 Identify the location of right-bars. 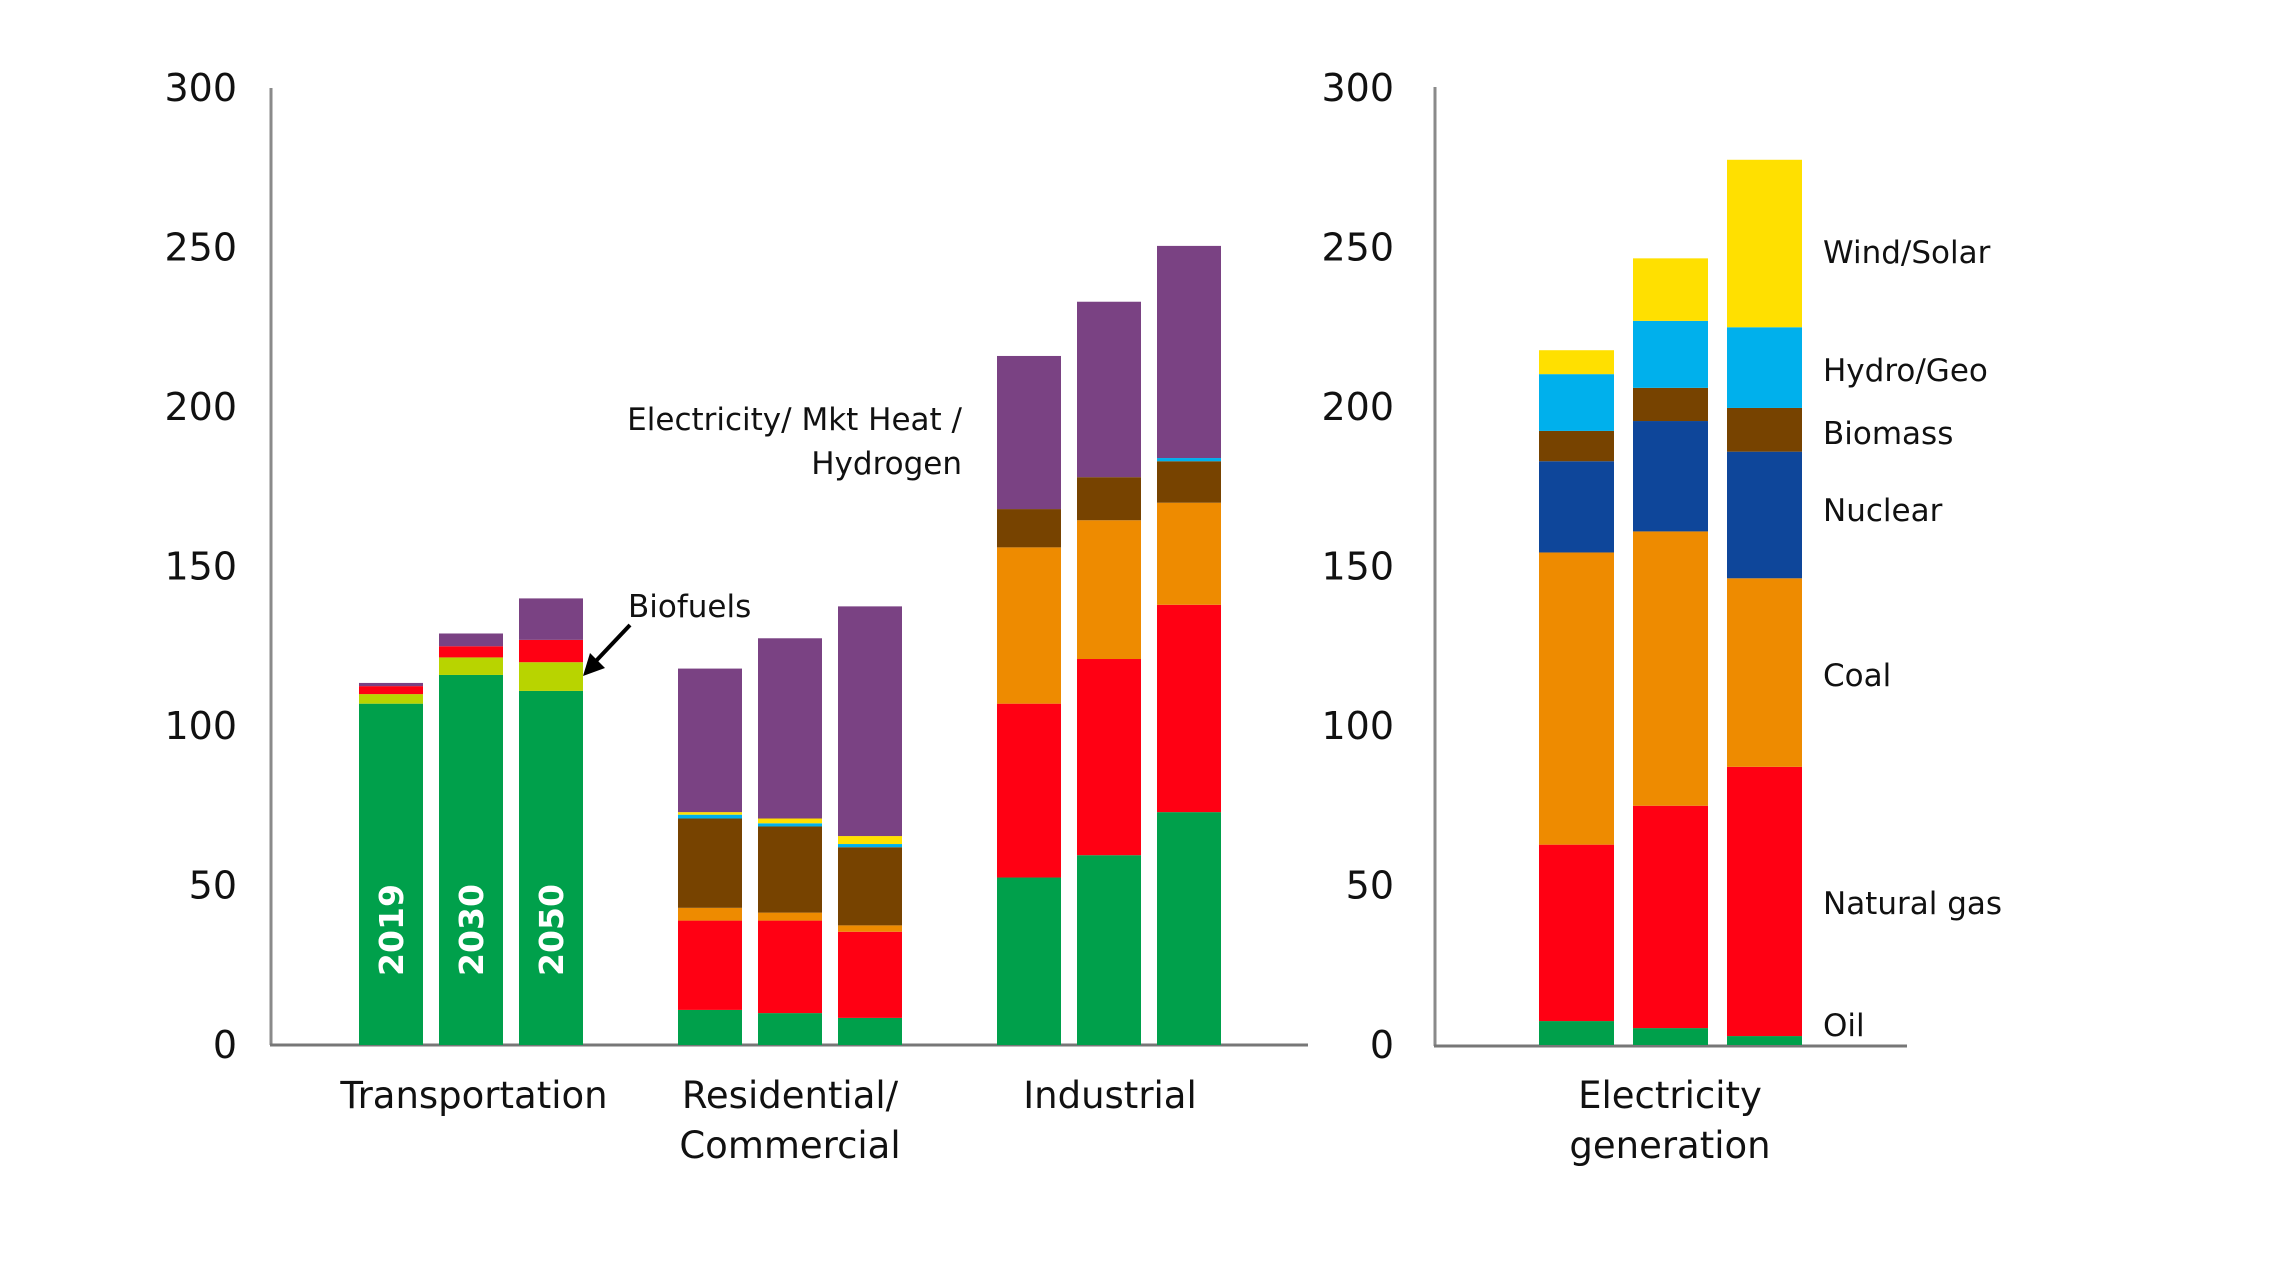
(1670, 602).